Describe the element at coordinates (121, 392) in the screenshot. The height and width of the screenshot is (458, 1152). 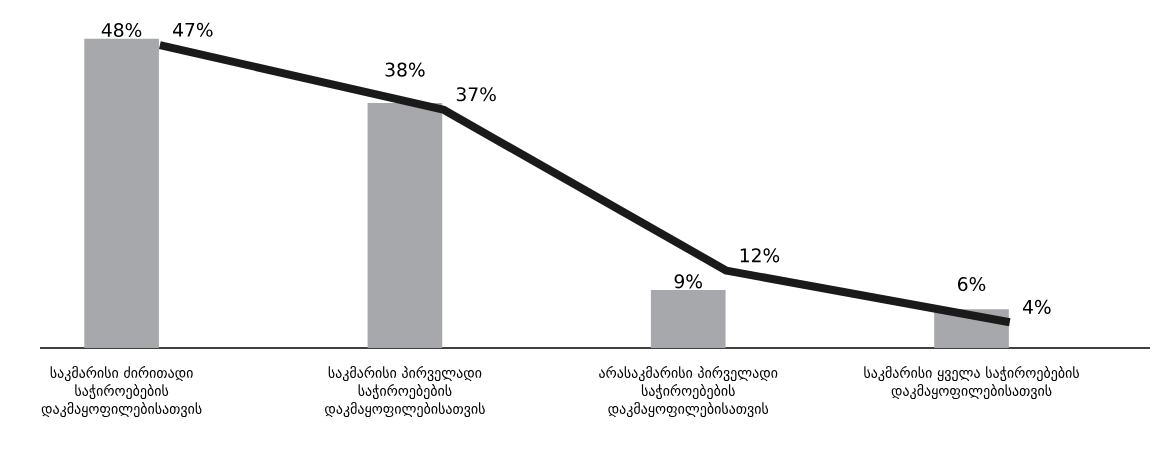
I see `x-tick-label: საკმარისი ძირითადი საჭიროებების დაკმაყოფილებისათვის` at that location.